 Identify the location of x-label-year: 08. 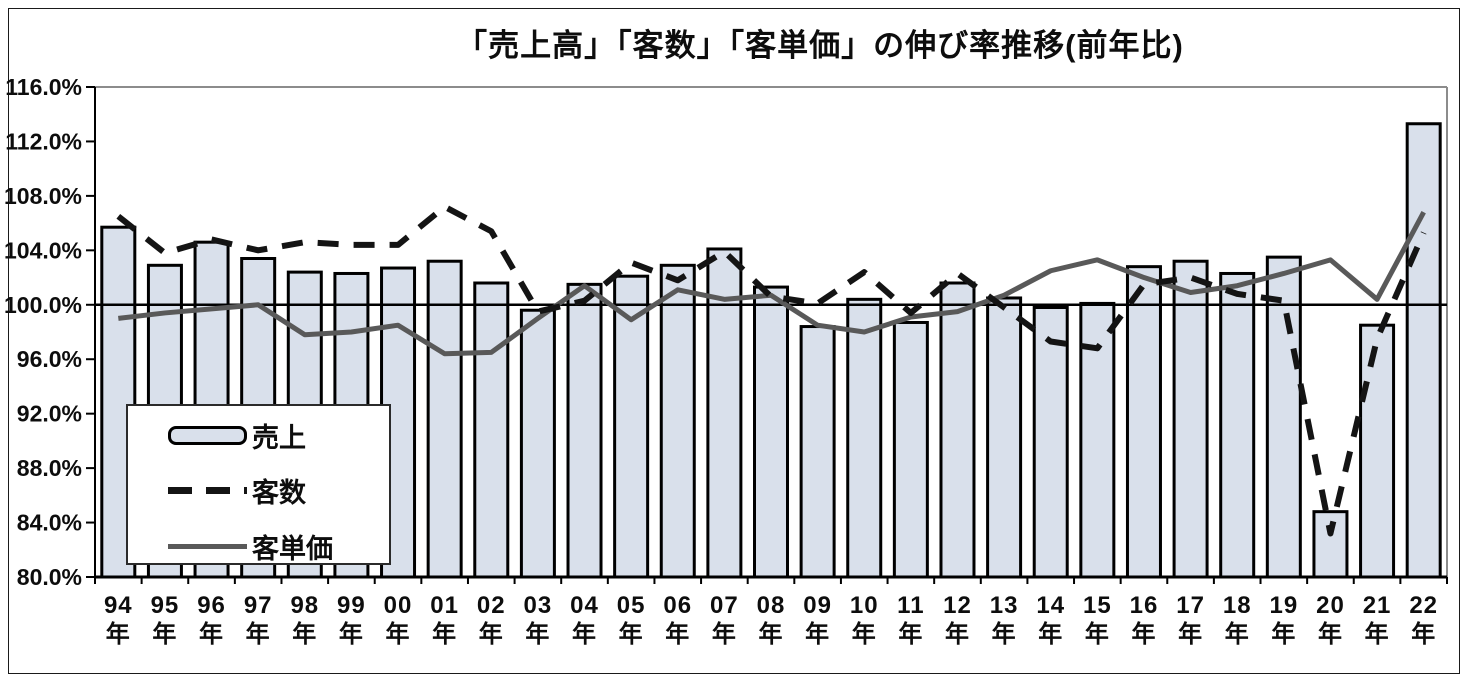
(771, 605).